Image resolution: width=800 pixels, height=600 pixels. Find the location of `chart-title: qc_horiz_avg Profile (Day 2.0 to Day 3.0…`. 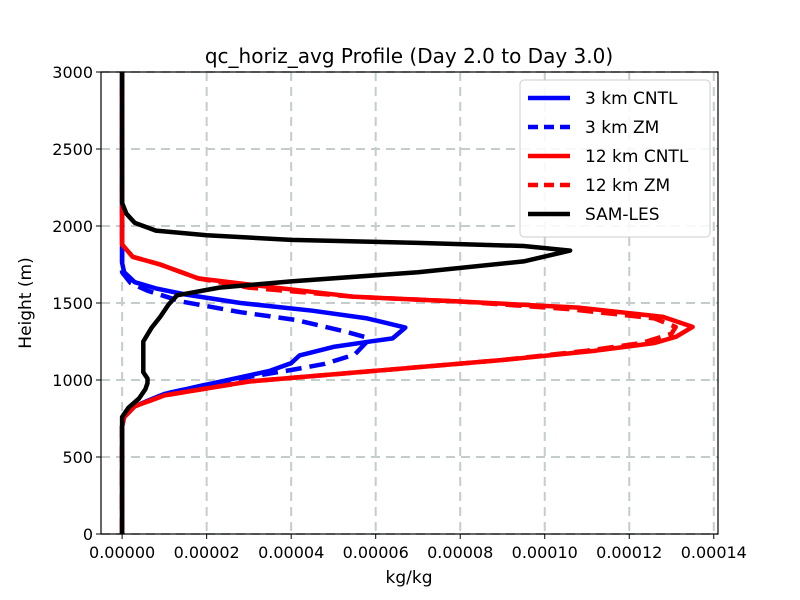

chart-title: qc_horiz_avg Profile (Day 2.0 to Day 3.0… is located at coordinates (409, 56).